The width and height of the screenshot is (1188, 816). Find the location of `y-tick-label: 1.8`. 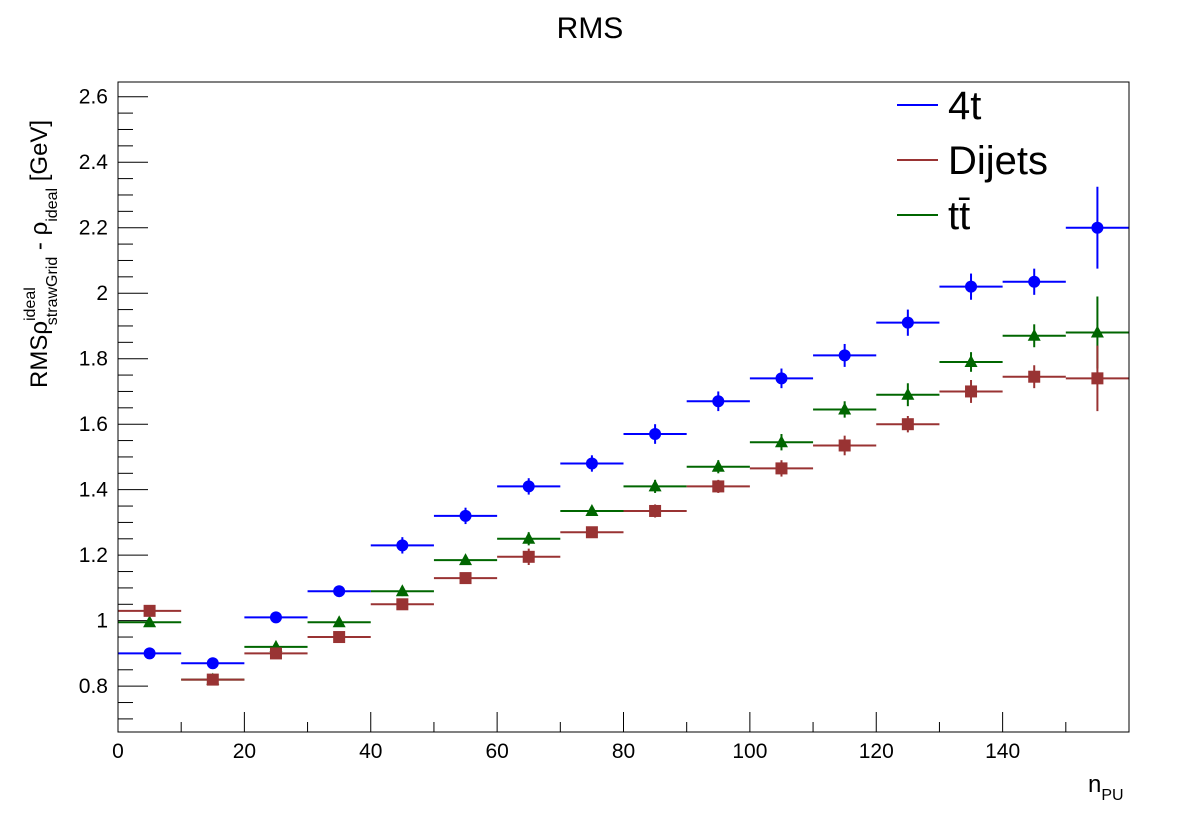

y-tick-label: 1.8 is located at coordinates (93, 359).